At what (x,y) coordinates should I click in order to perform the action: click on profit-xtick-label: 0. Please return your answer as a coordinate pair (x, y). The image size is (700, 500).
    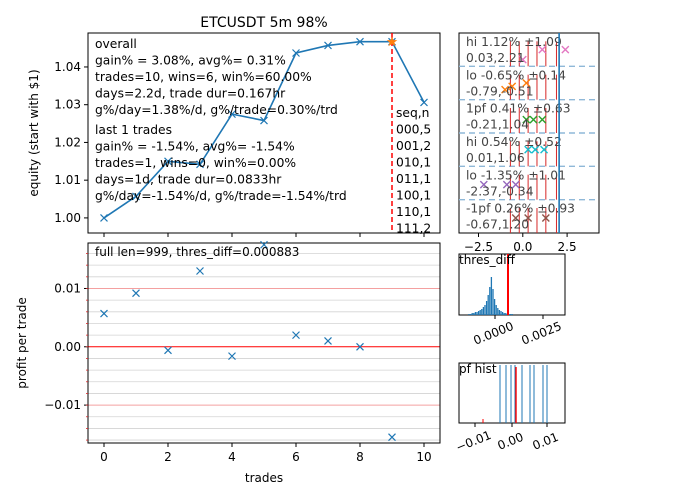
    Looking at the image, I should click on (104, 457).